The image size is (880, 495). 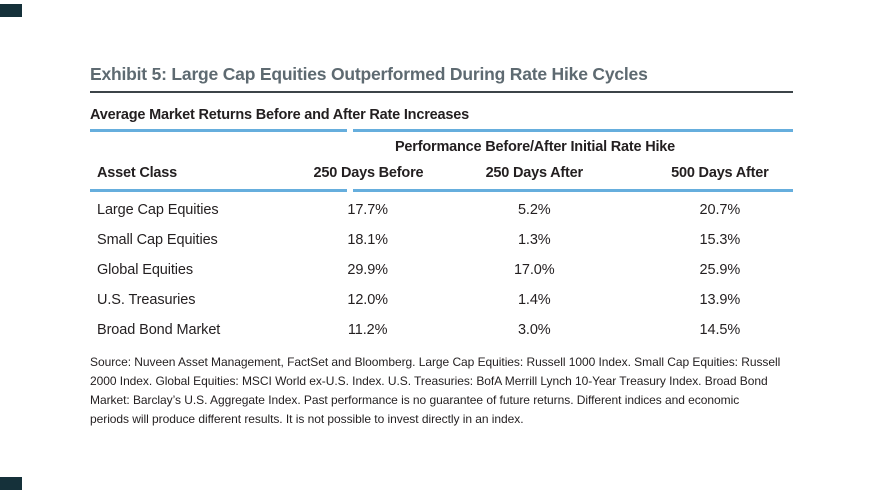 I want to click on header-divider-rule, so click(x=441, y=190).